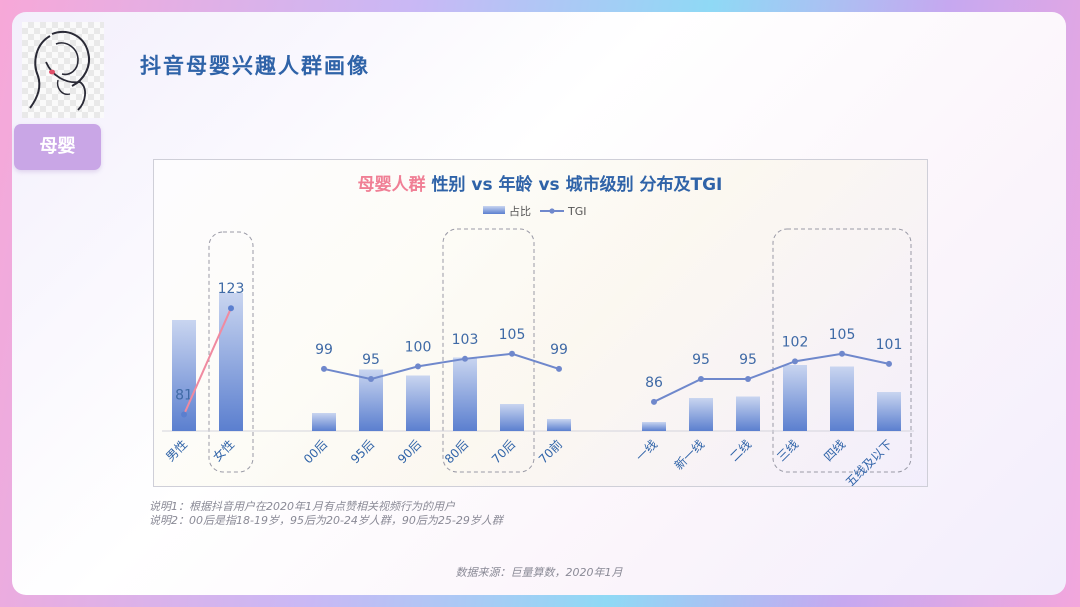 This screenshot has height=607, width=1080. Describe the element at coordinates (795, 342) in the screenshot. I see `tgi-value-label: 102` at that location.